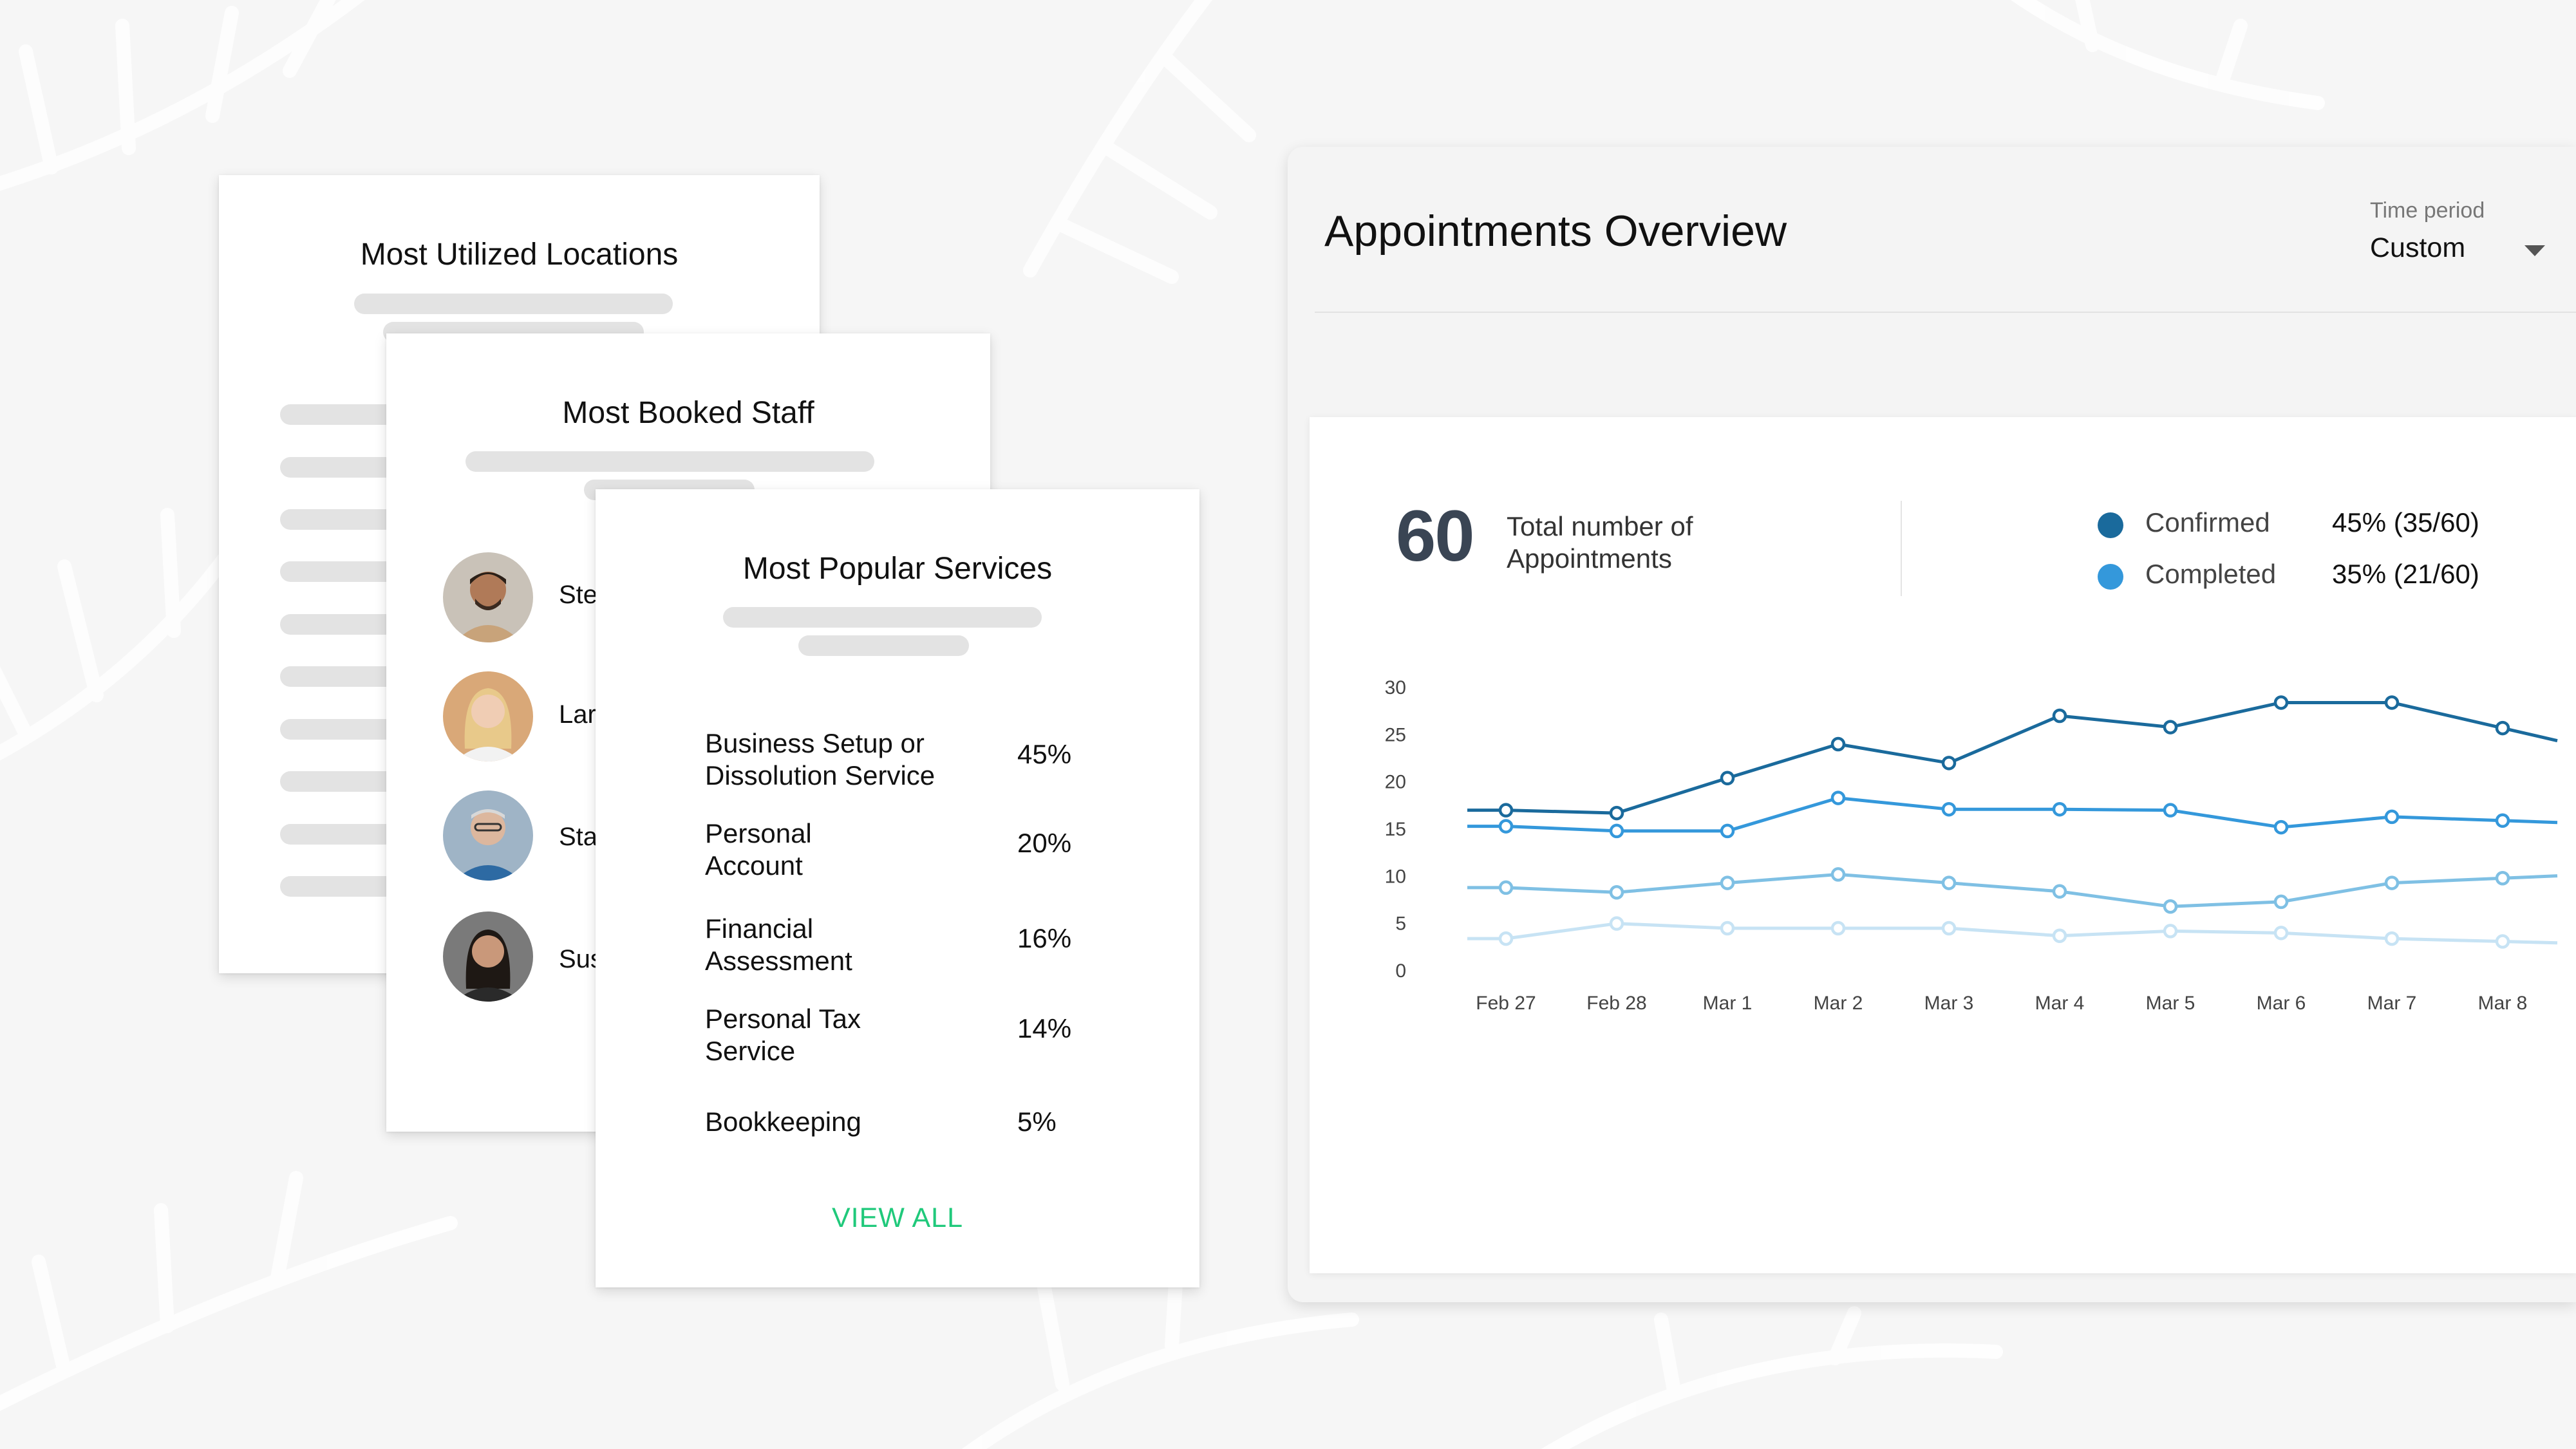  I want to click on x-tick-label: Mar 7, so click(2392, 1003).